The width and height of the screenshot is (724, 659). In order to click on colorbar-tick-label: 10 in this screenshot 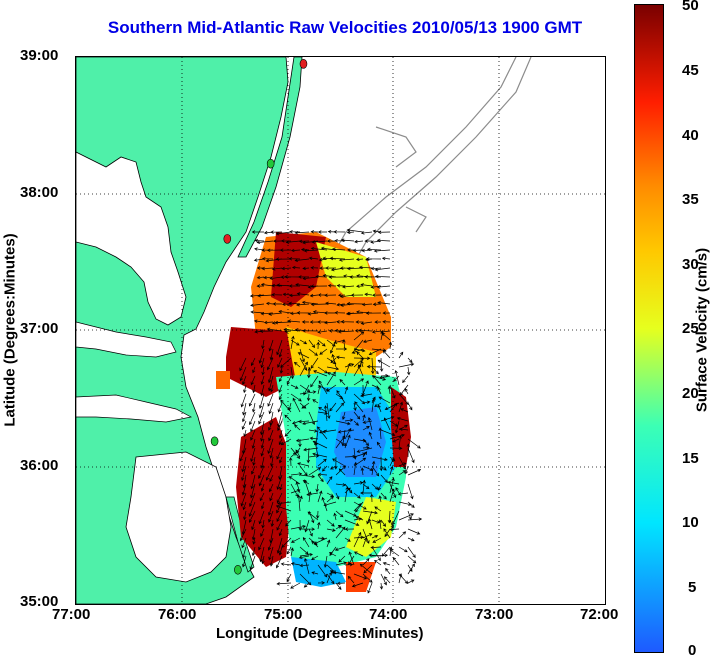, I will do `click(690, 522)`.